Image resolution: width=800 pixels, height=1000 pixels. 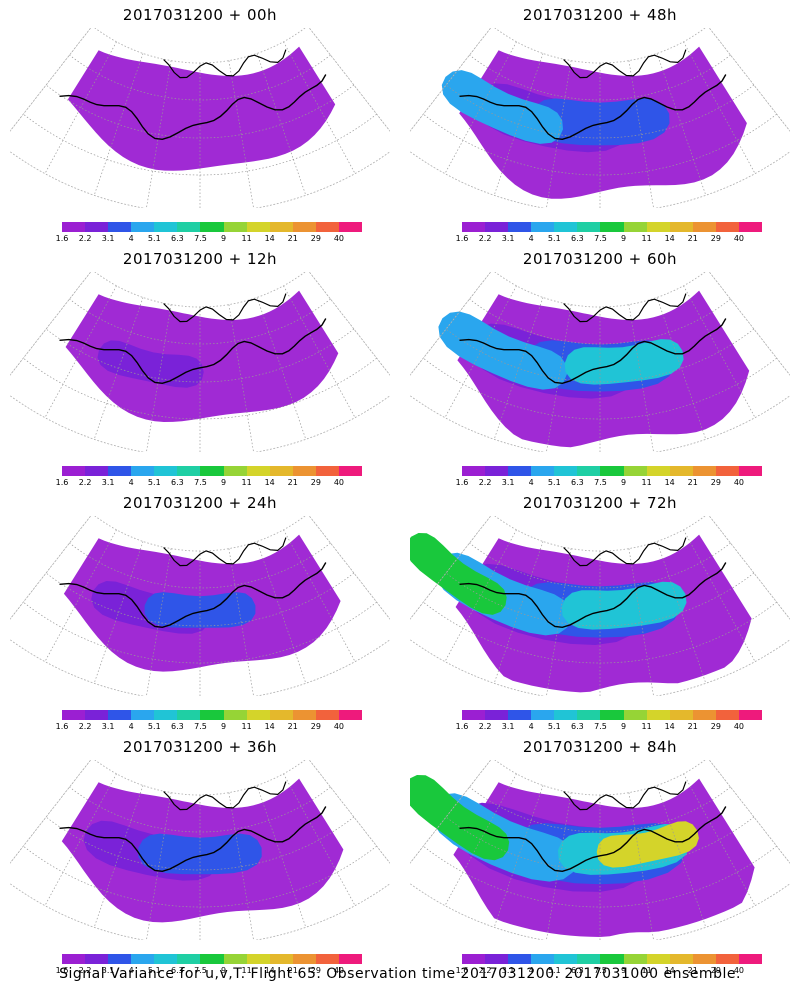 What do you see at coordinates (269, 482) in the screenshot?
I see `colorbar-tick-label: 14` at bounding box center [269, 482].